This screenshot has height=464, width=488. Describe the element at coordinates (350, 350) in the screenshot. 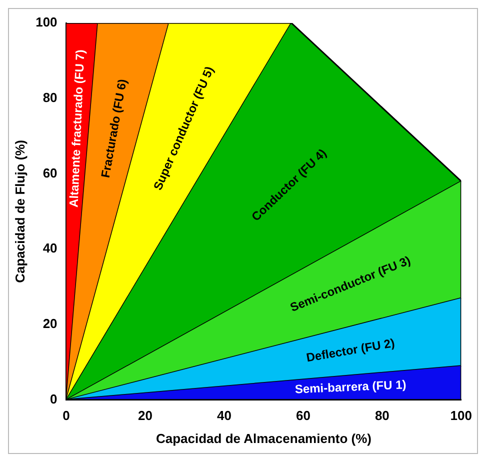

I see `series-label: Deflector (FU 2)` at that location.